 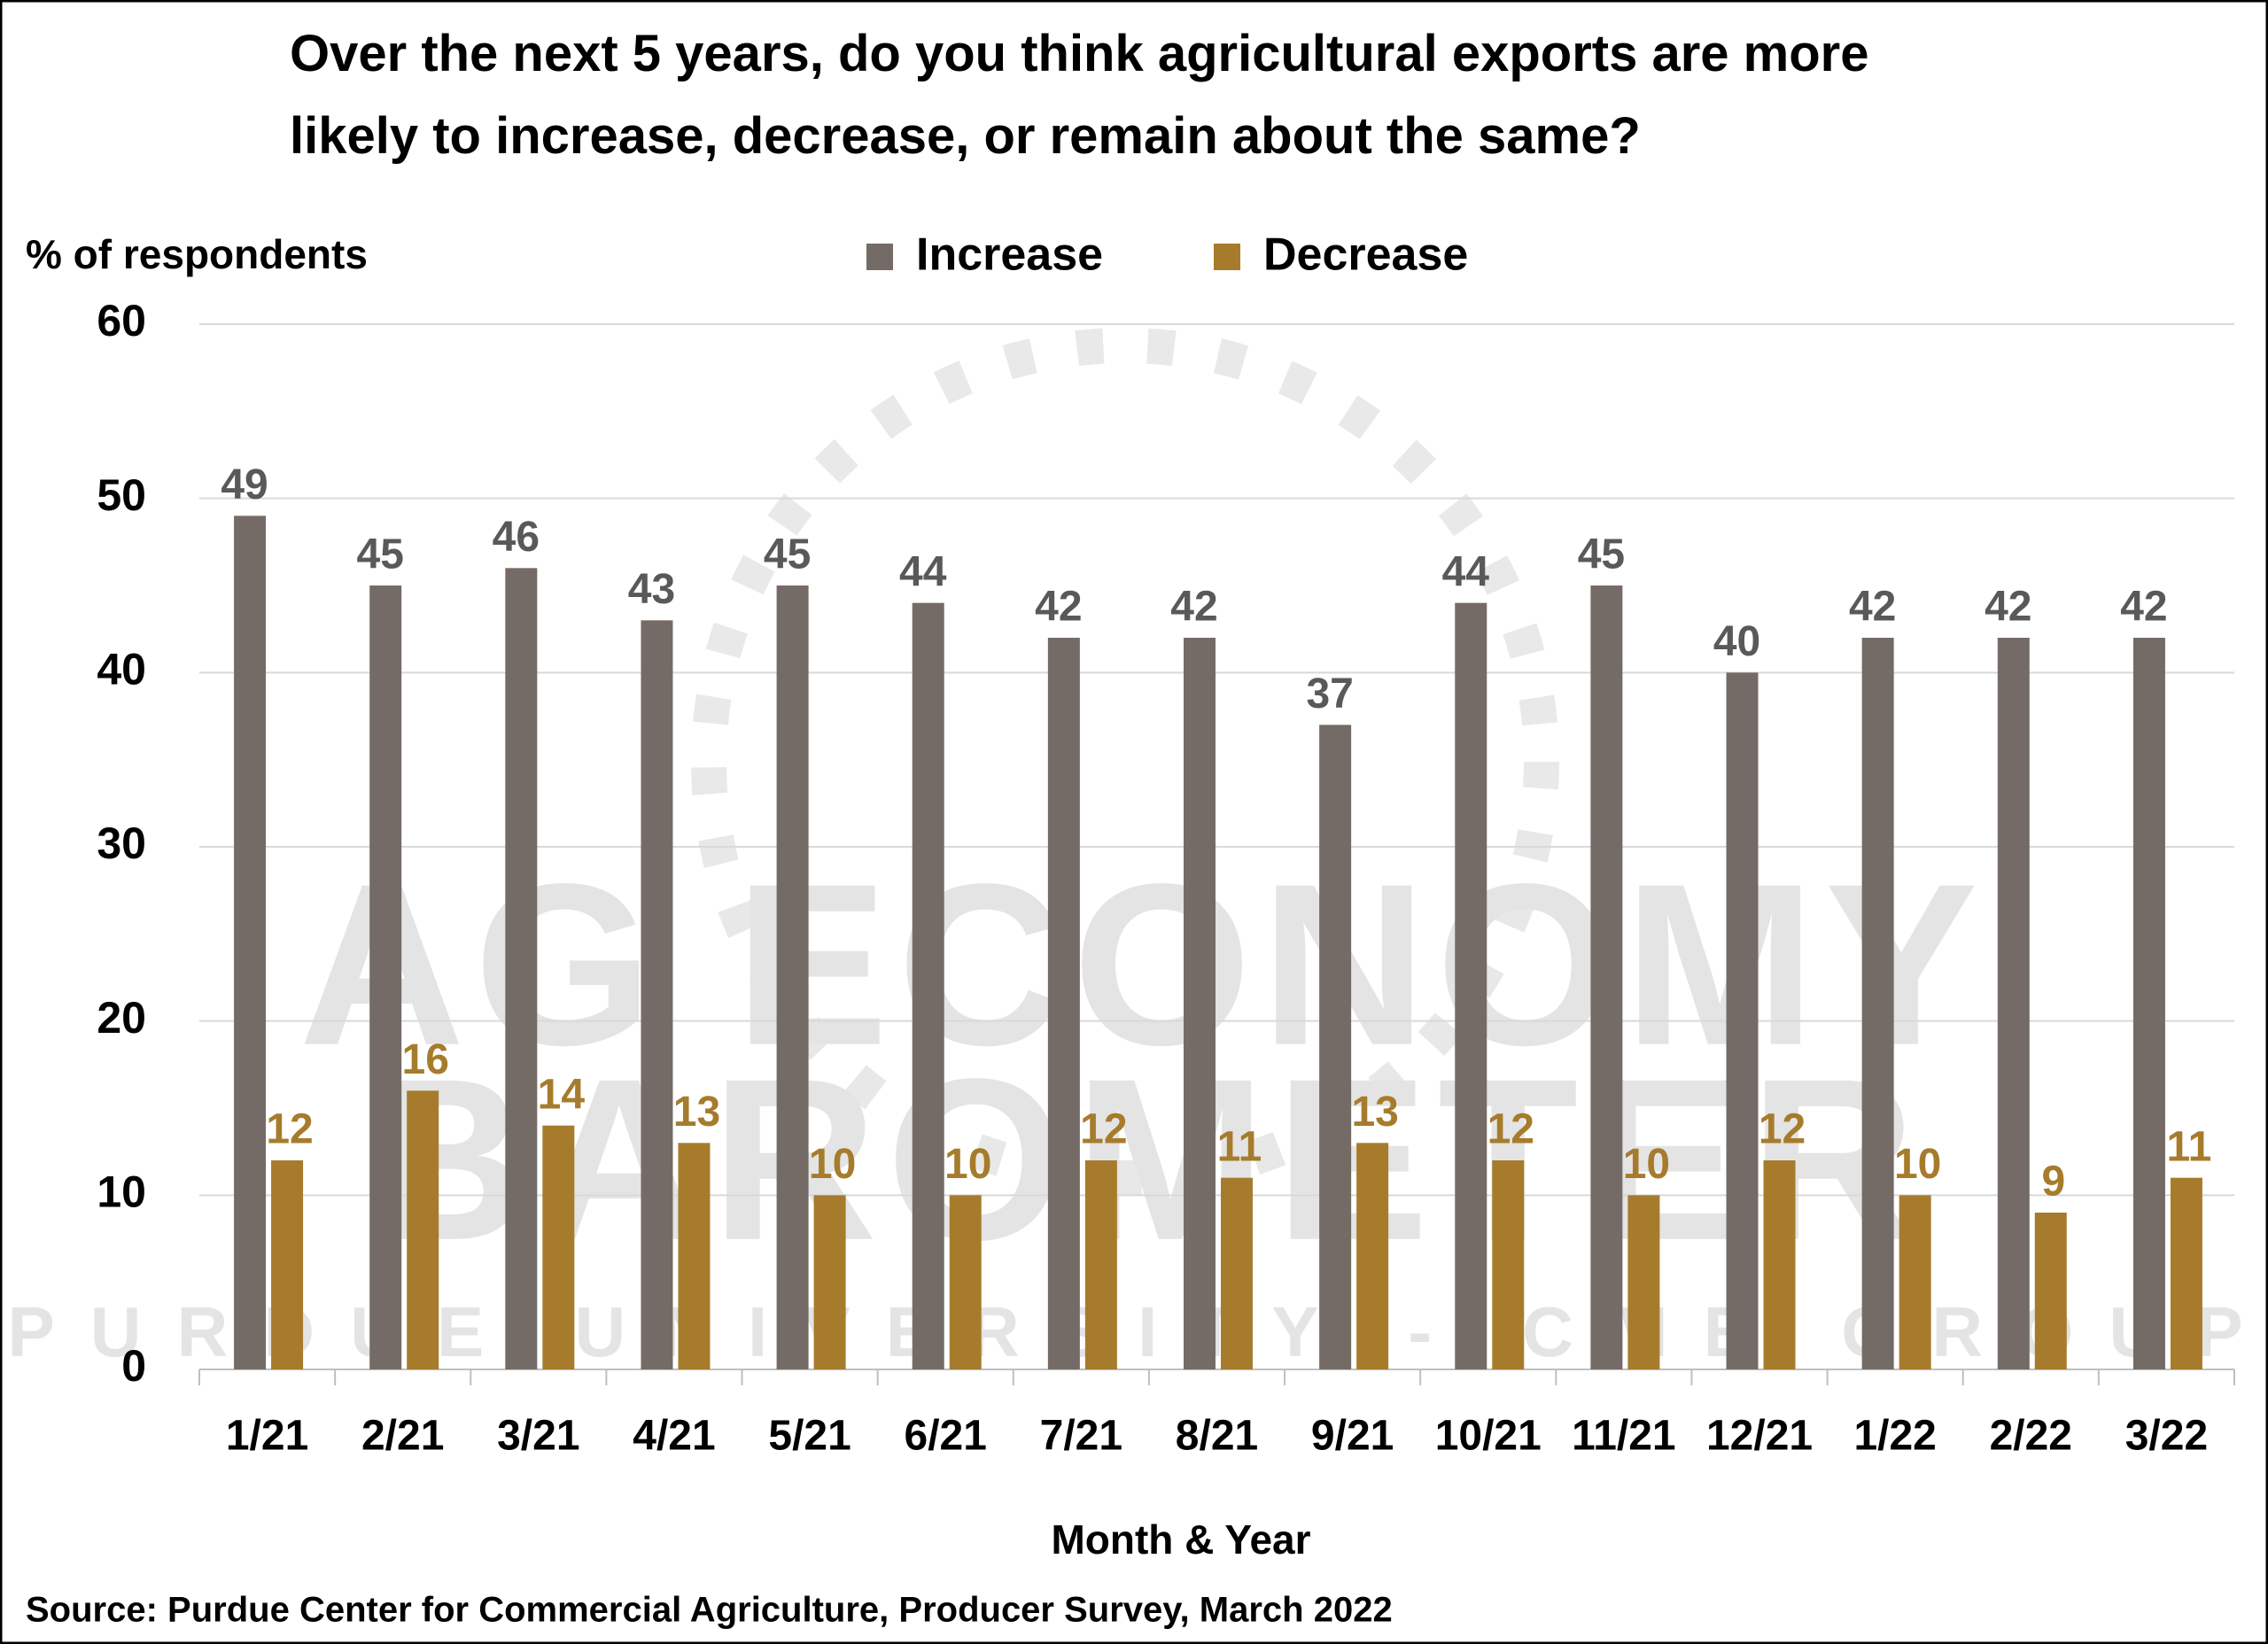 I want to click on y-tick-label: 0, so click(x=133, y=1366).